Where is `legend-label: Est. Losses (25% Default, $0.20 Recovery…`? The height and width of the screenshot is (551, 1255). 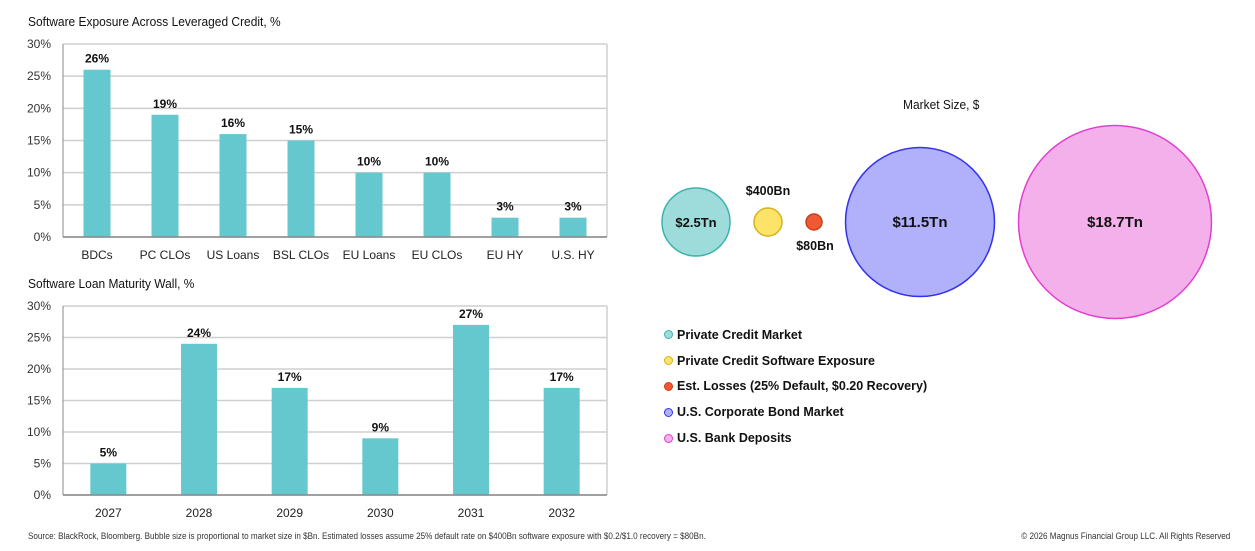
legend-label: Est. Losses (25% Default, $0.20 Recovery… is located at coordinates (802, 386).